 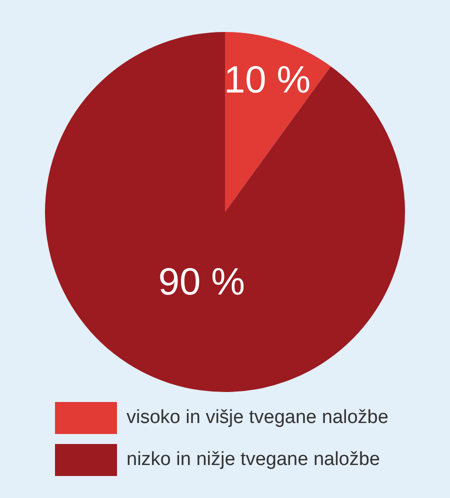 What do you see at coordinates (253, 459) in the screenshot?
I see `legend-label: nizko in nižje tvegane naložbe` at bounding box center [253, 459].